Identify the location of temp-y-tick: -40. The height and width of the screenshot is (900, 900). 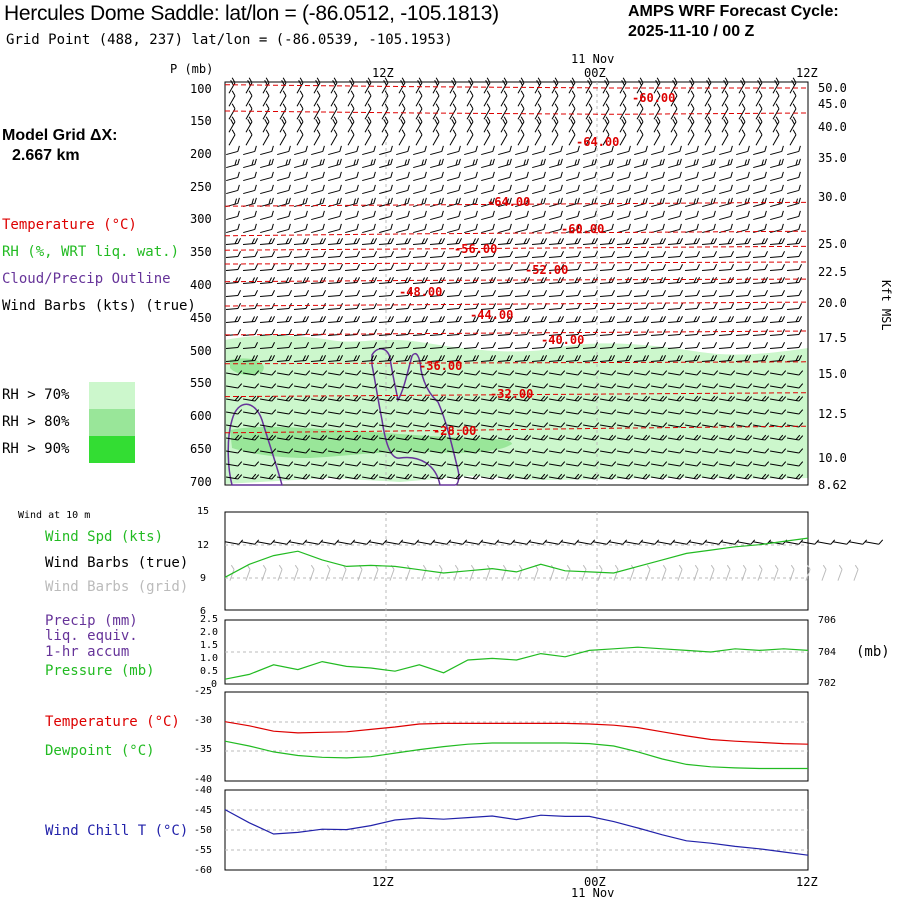
(203, 779).